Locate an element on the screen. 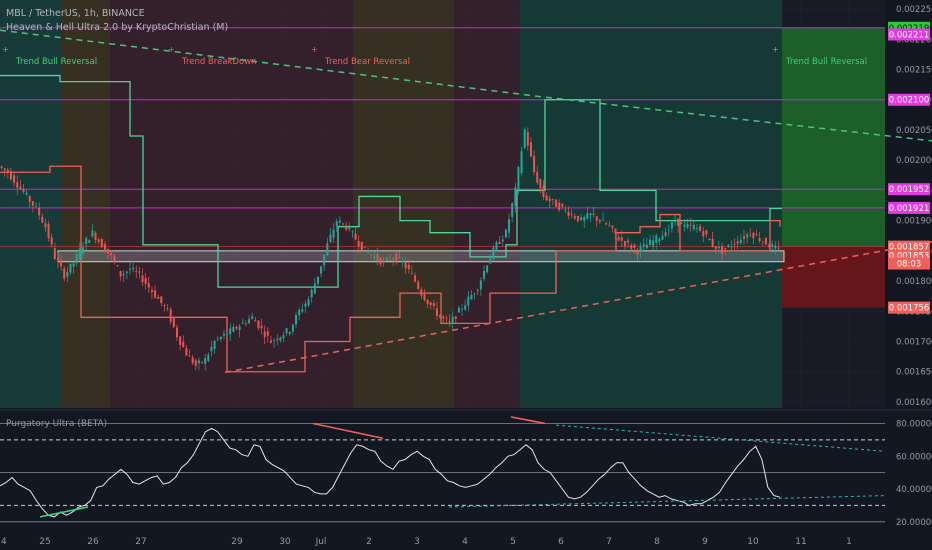  time-tick-11: 6 is located at coordinates (561, 542).